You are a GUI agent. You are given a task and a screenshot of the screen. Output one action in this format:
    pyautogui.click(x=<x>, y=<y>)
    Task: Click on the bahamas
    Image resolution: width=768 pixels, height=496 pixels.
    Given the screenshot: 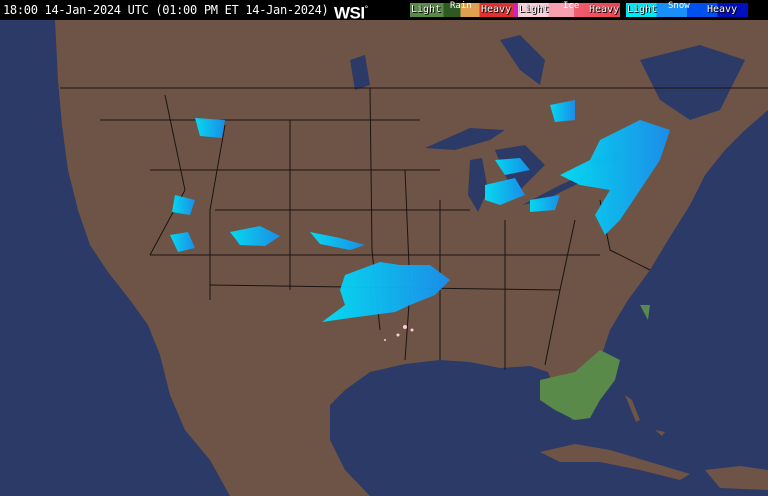 What is the action you would take?
    pyautogui.click(x=645, y=415)
    